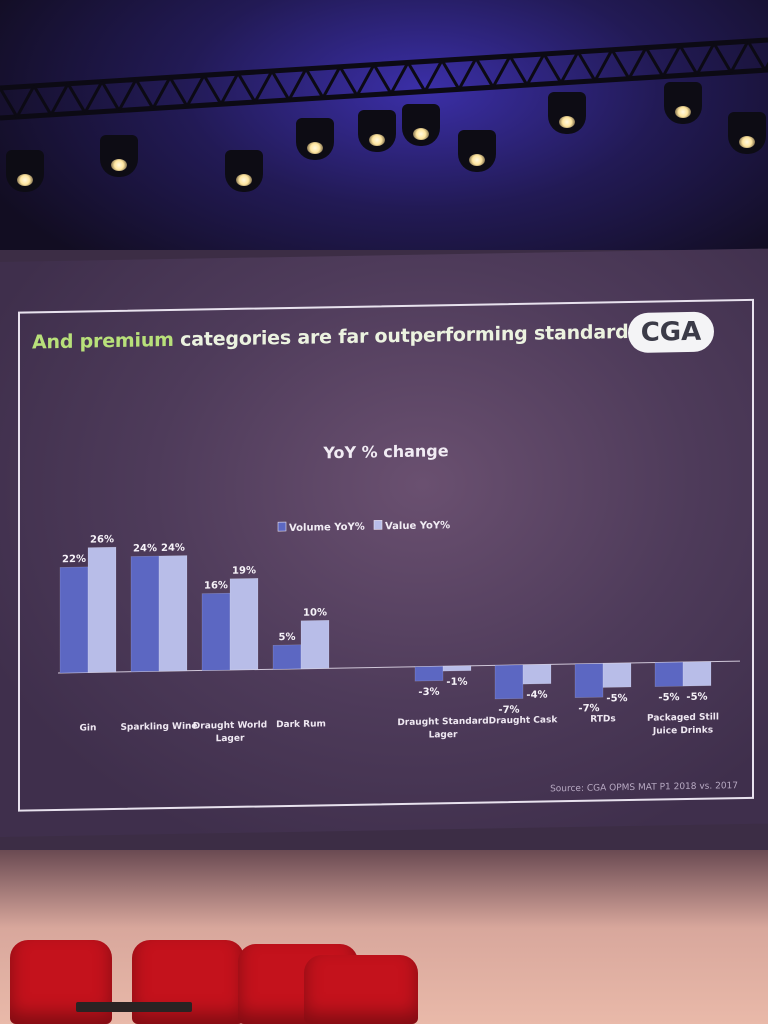  I want to click on data-label: 26%, so click(102, 539).